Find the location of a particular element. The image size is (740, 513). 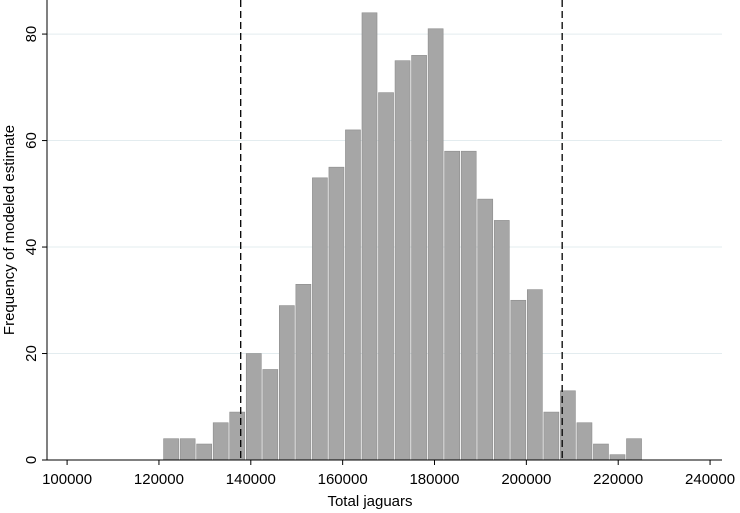

x-tick-label: 240000 is located at coordinates (710, 479).